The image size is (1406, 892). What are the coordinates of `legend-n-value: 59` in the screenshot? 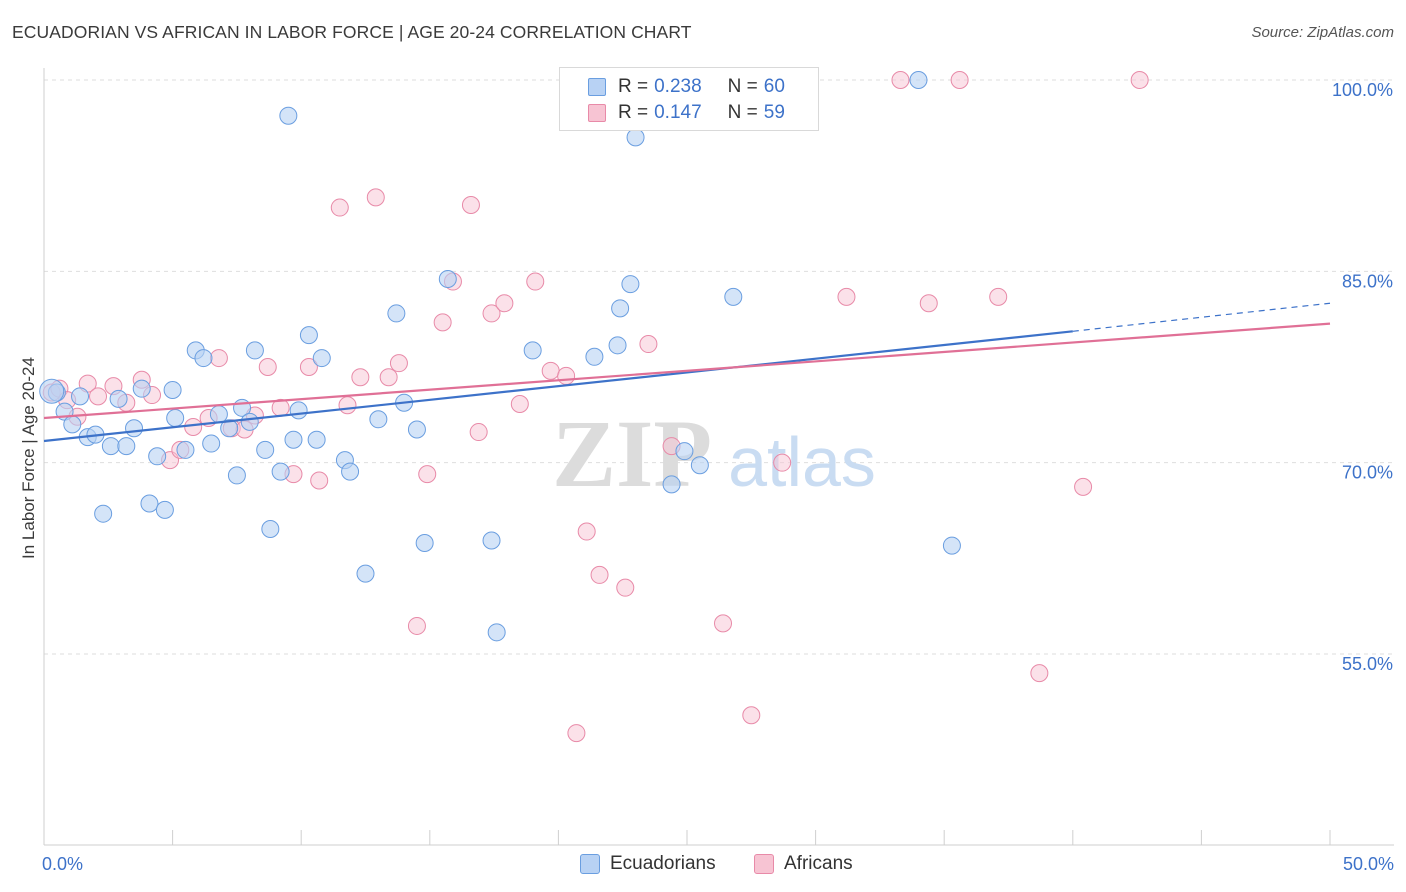 It's located at (774, 112).